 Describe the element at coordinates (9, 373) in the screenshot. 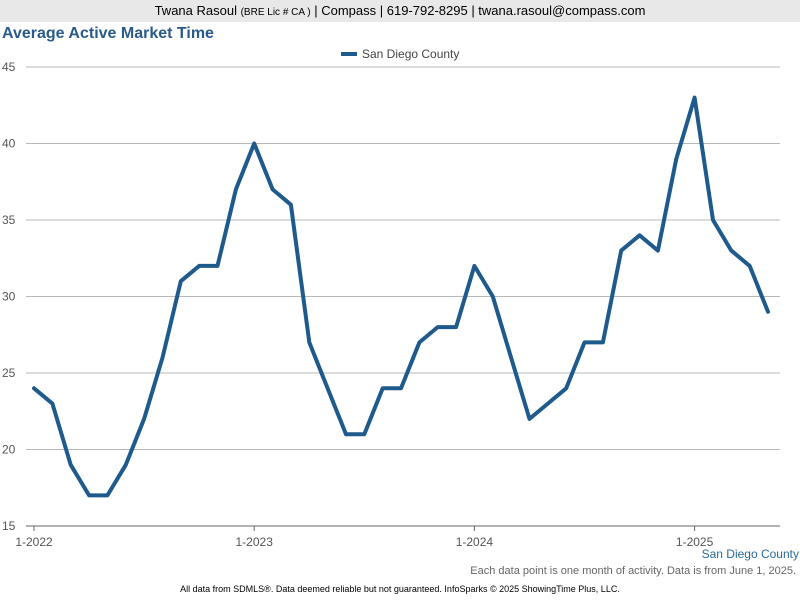

I see `y-tick-label: 25` at that location.